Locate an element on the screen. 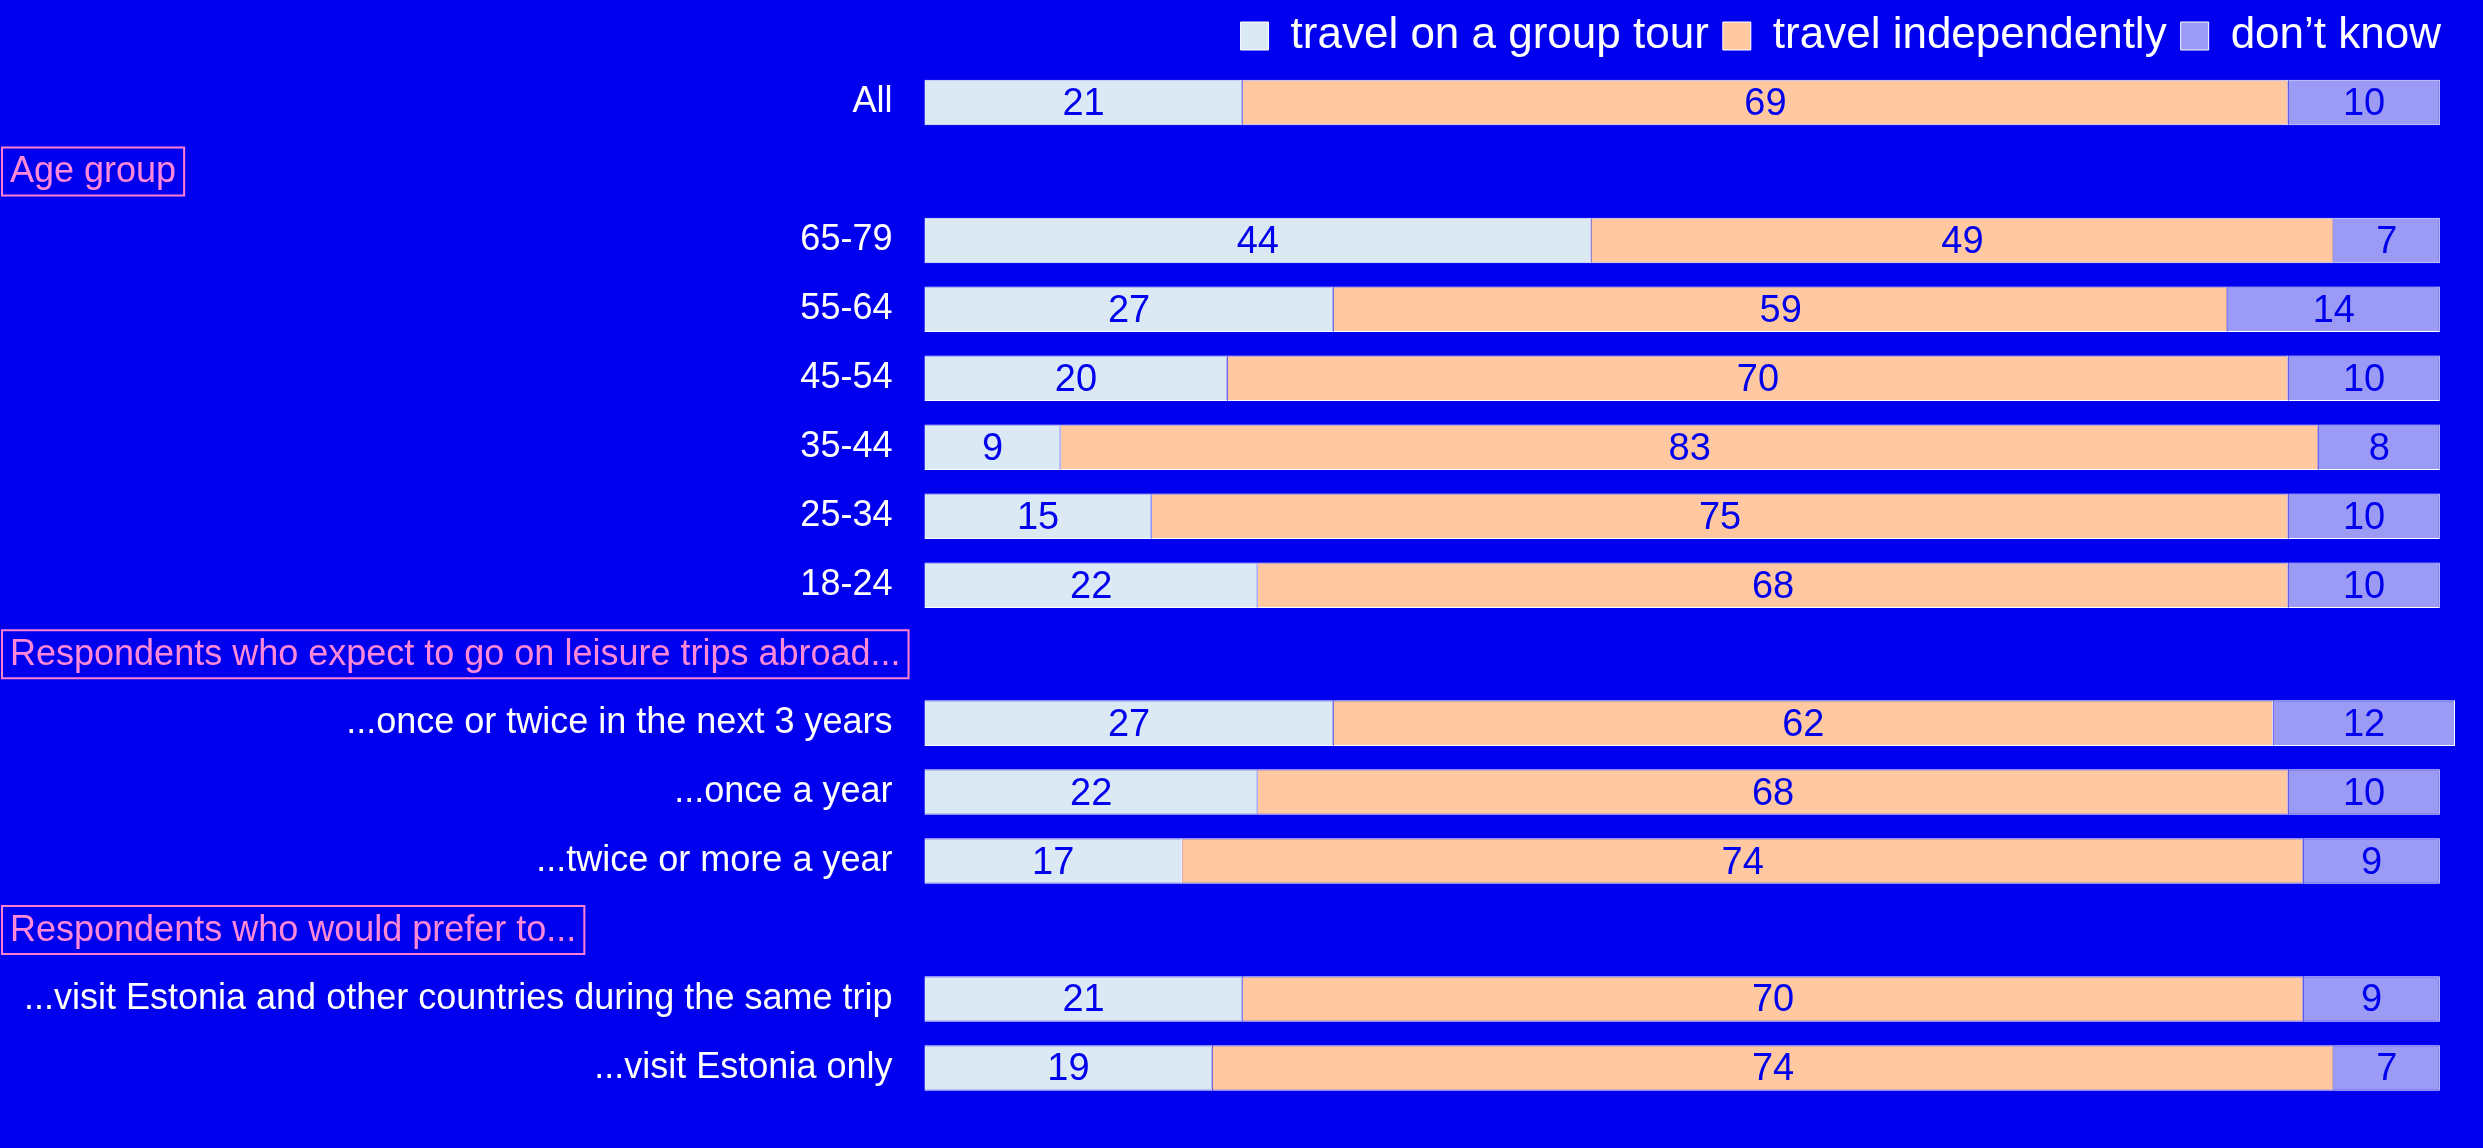  y-tick-label: 55-64 is located at coordinates (846, 307).